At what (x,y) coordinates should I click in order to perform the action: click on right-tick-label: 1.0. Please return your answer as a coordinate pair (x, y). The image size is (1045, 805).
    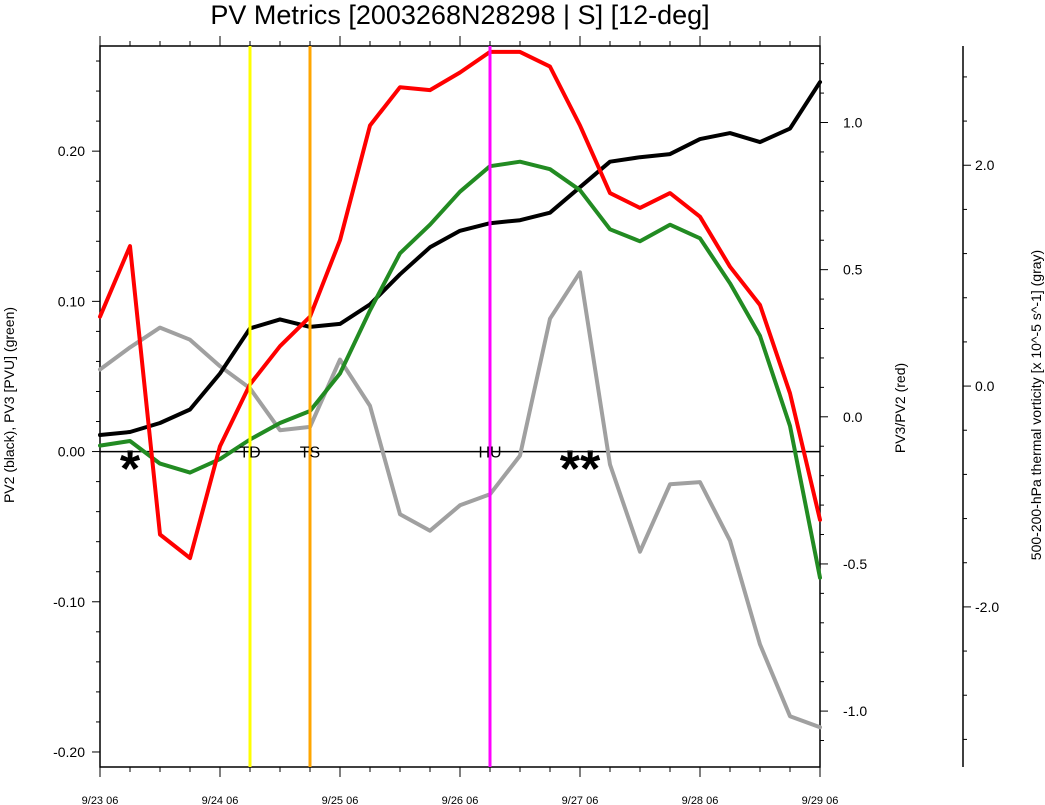
    Looking at the image, I should click on (853, 123).